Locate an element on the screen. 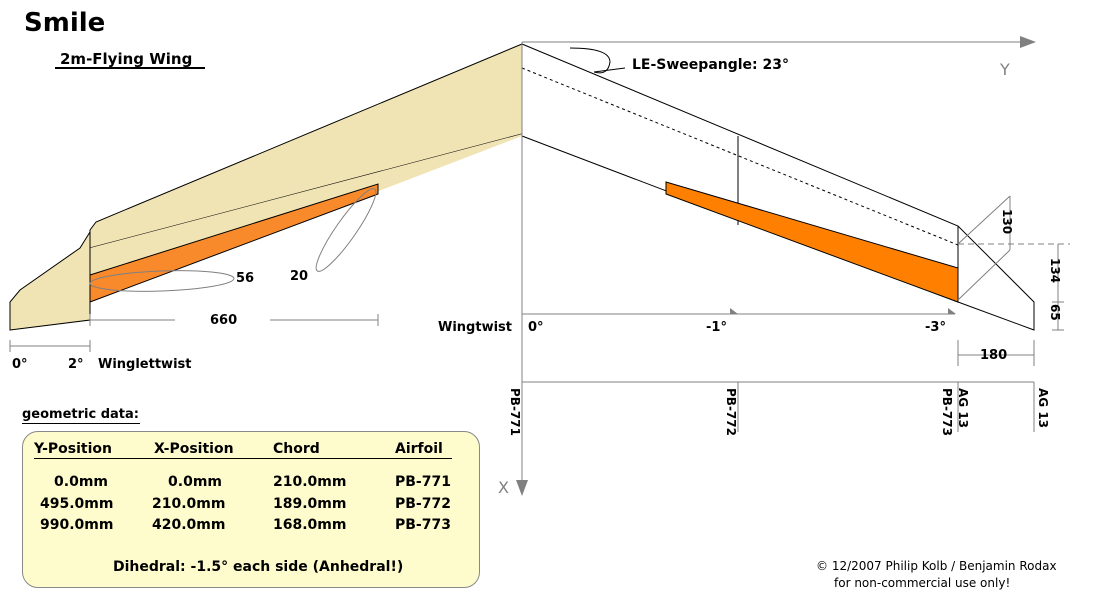  dim-65-label: 65 is located at coordinates (1055, 312).